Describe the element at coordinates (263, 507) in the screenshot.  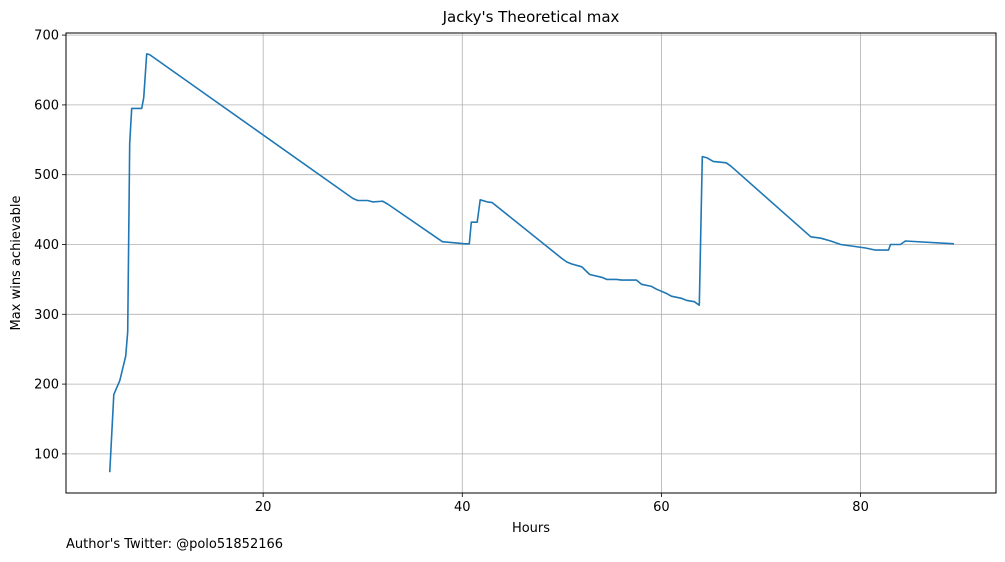
I see `x-tick-label: 20` at that location.